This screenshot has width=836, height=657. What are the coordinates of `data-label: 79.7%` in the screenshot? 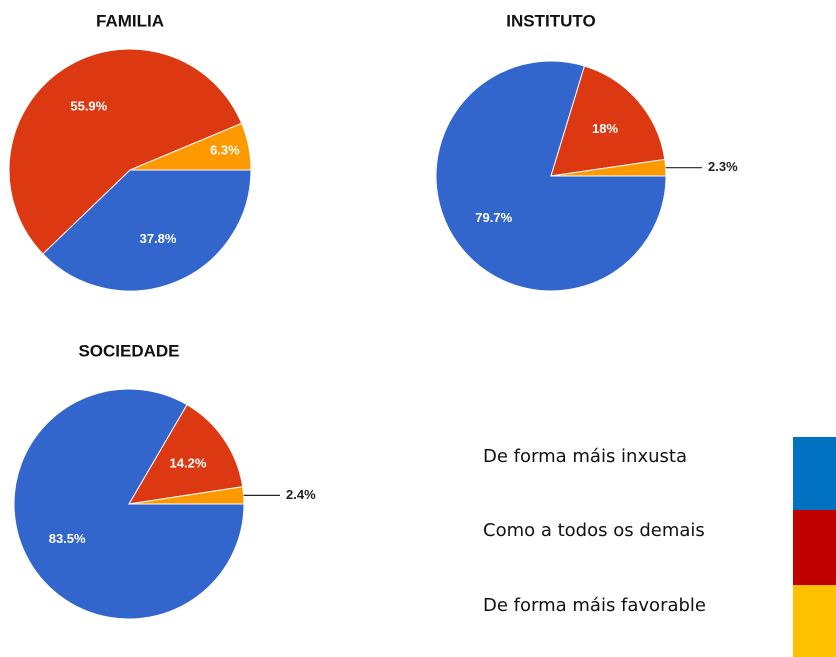 It's located at (493, 217).